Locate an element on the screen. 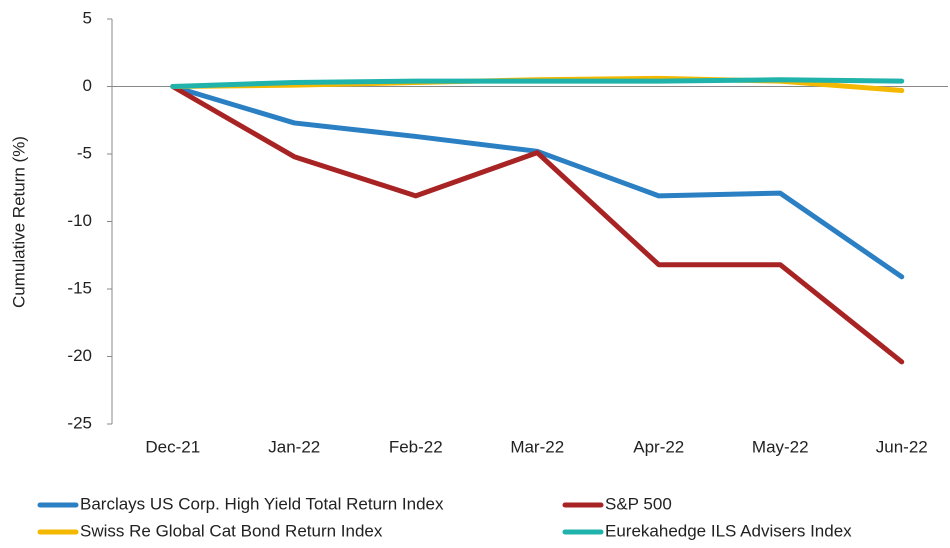  legend-label: Swiss Re Global Cat Bond Return Index is located at coordinates (231, 530).